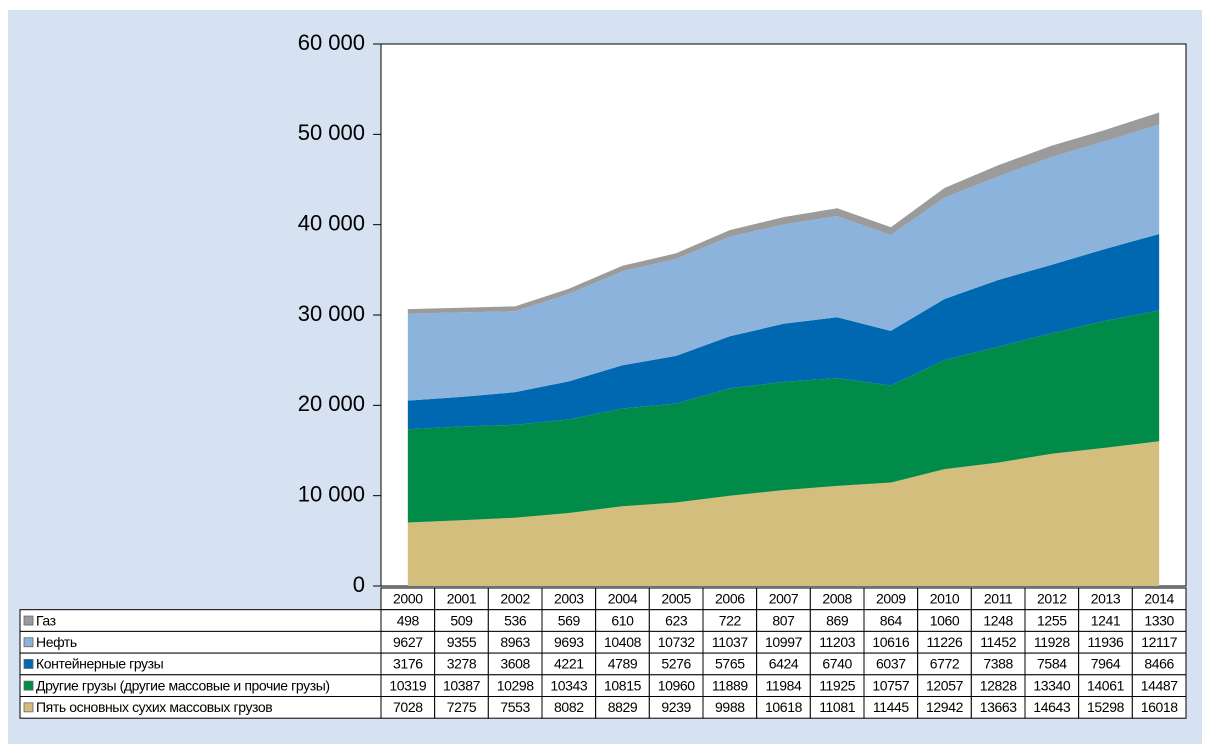 The image size is (1210, 754). I want to click on y-tick-label: 30 000, so click(331, 313).